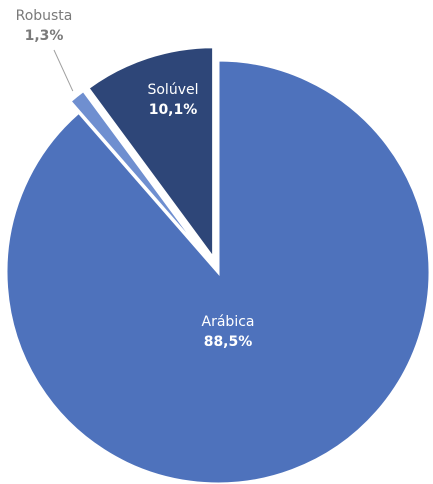  I want to click on slice-value-solúvel: 10,1%, so click(173, 110).